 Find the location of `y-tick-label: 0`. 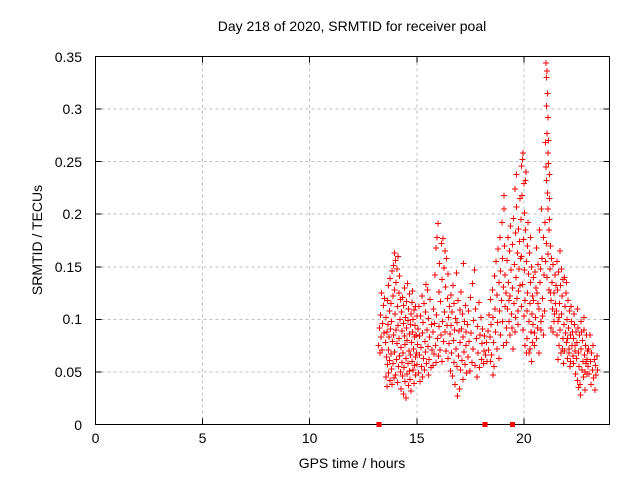

y-tick-label: 0 is located at coordinates (78, 424).